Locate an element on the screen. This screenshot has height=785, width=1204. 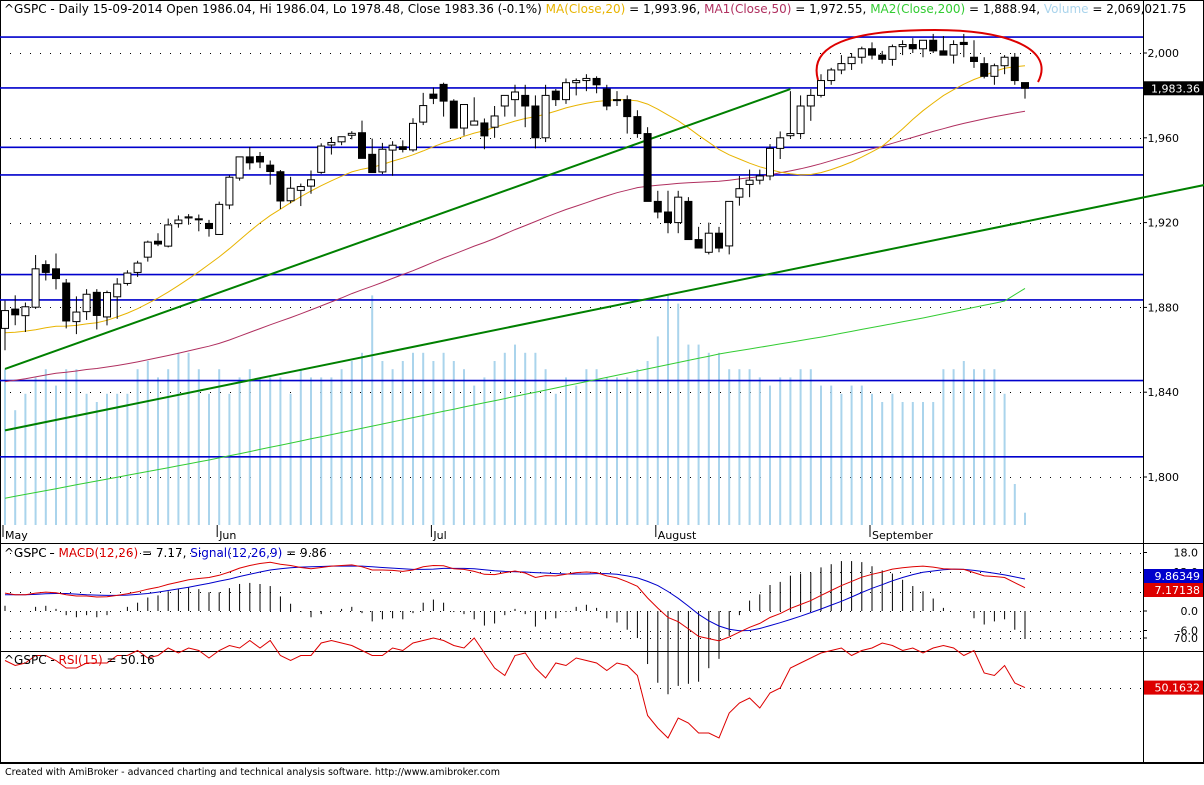
rsi-line is located at coordinates (515, 688).